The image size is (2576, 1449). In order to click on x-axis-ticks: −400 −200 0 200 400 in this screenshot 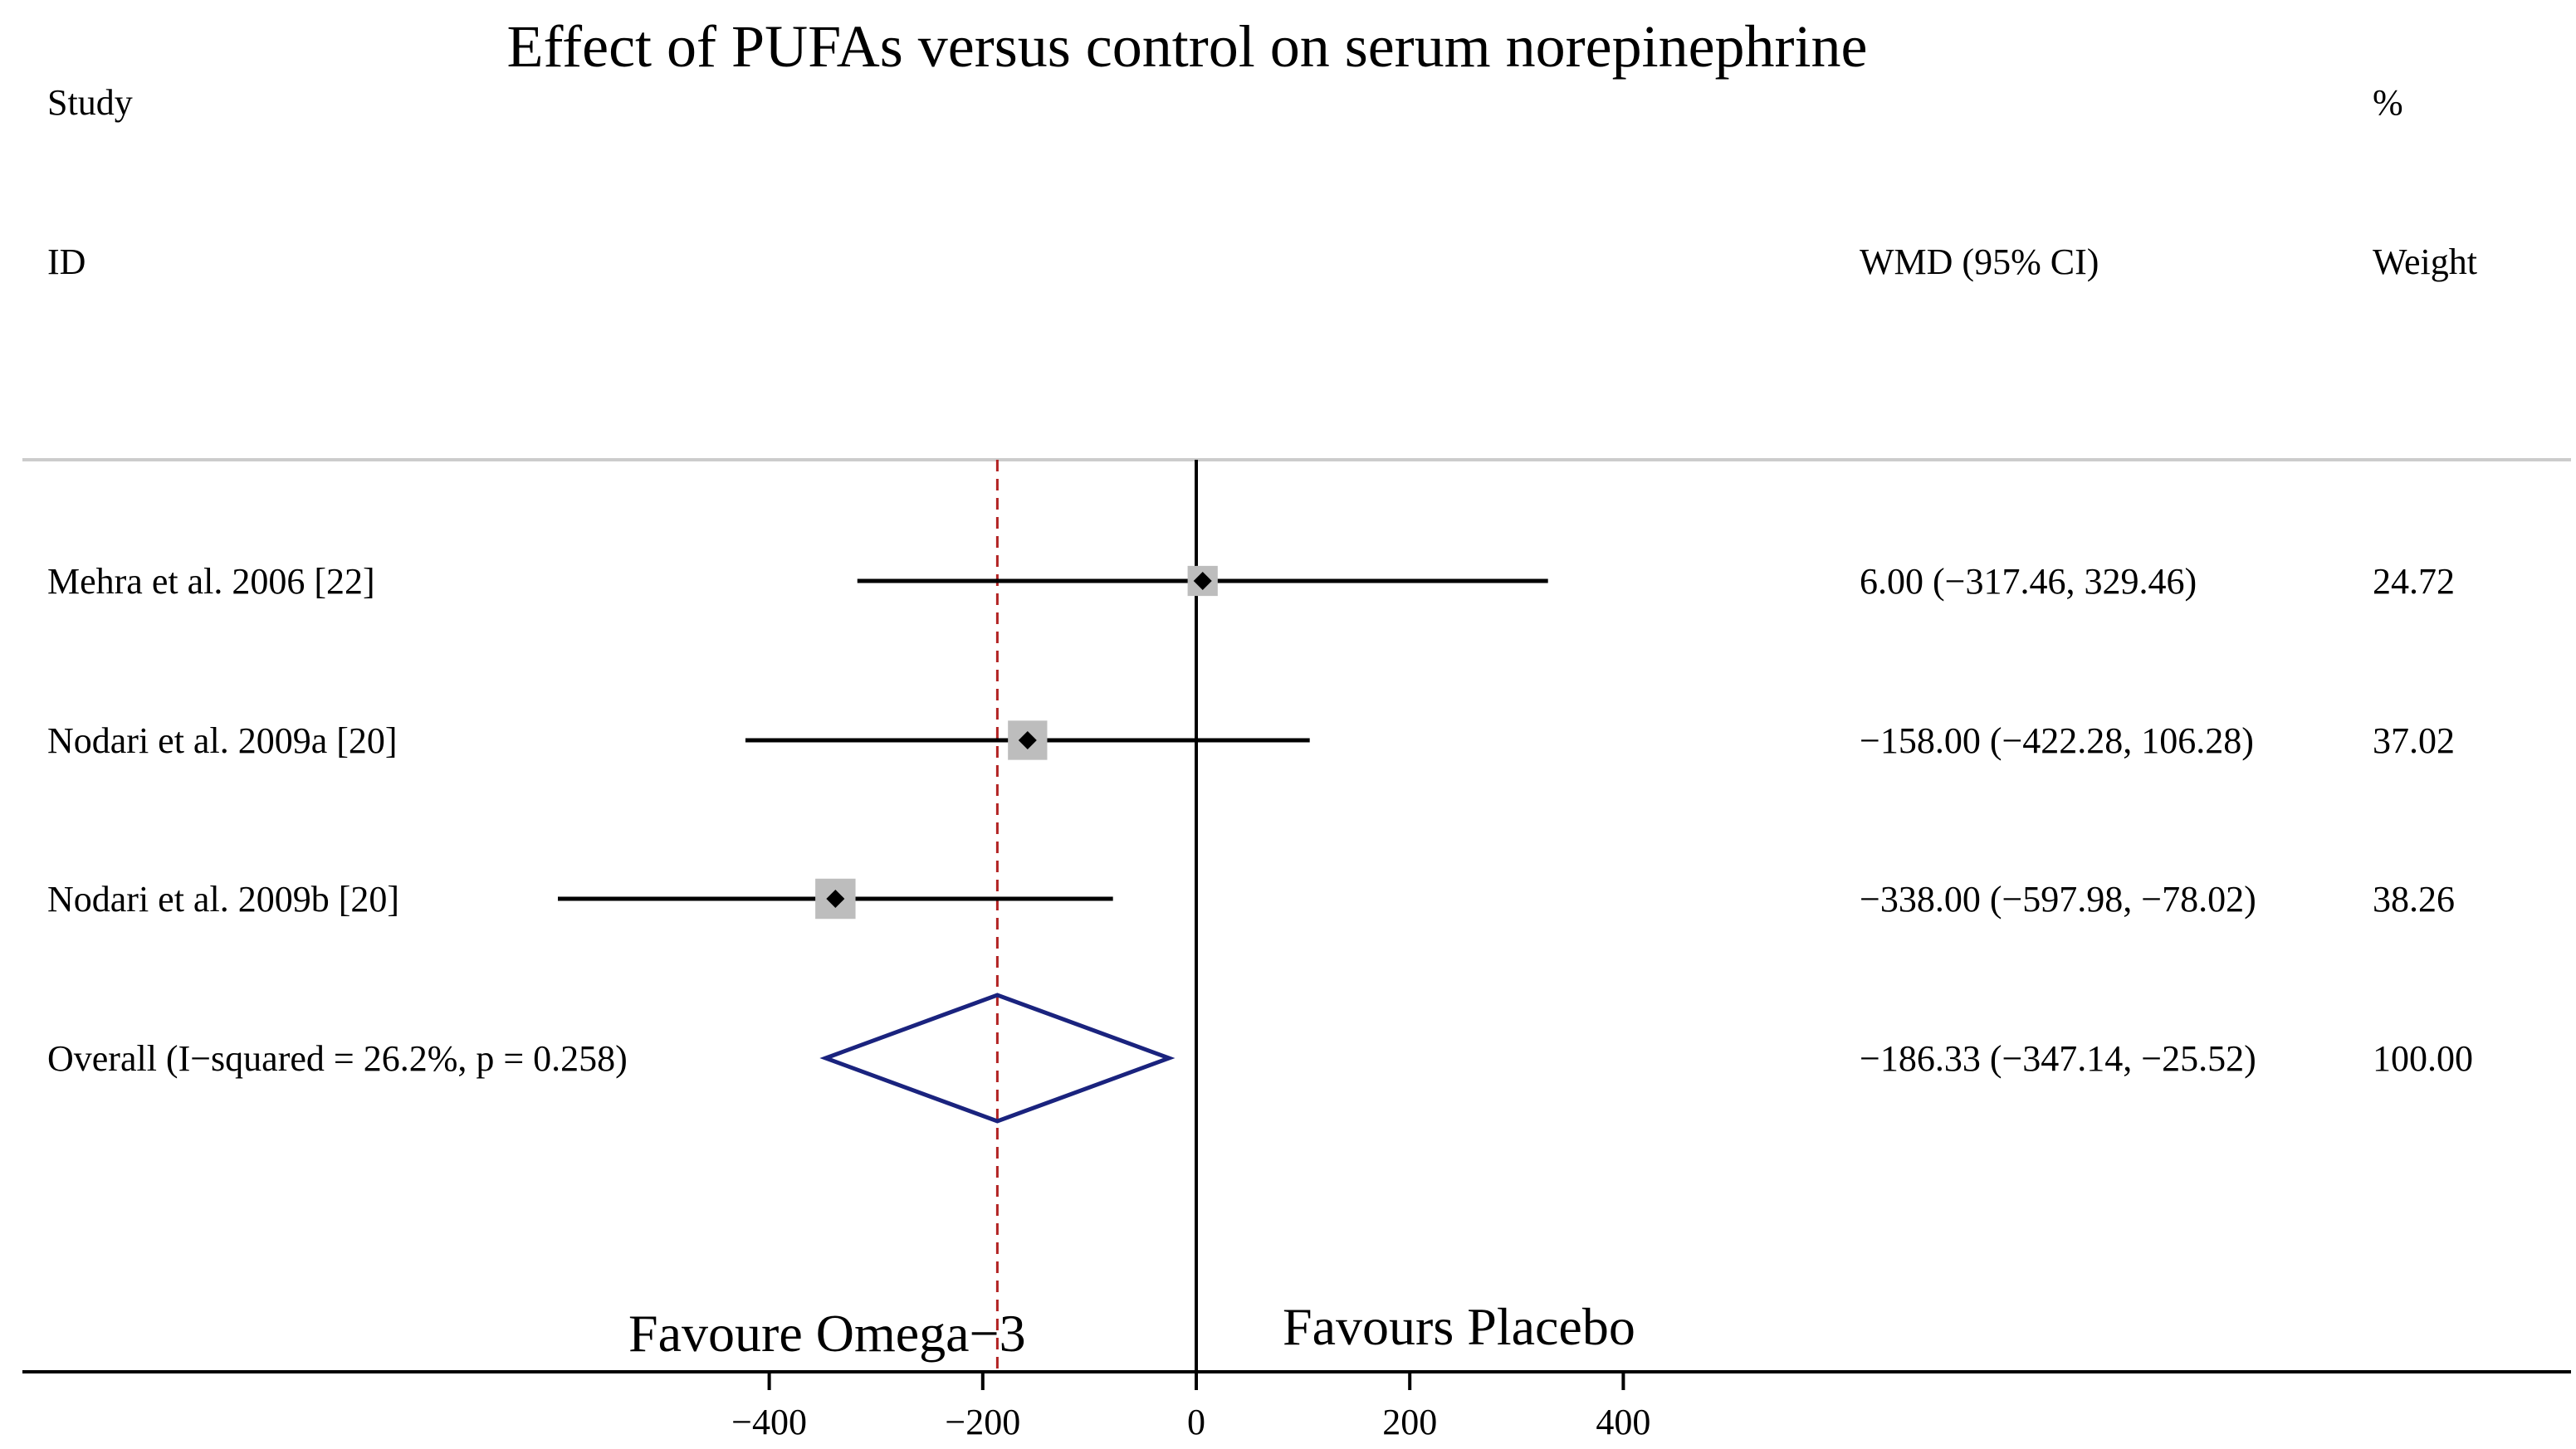, I will do `click(1190, 1407)`.